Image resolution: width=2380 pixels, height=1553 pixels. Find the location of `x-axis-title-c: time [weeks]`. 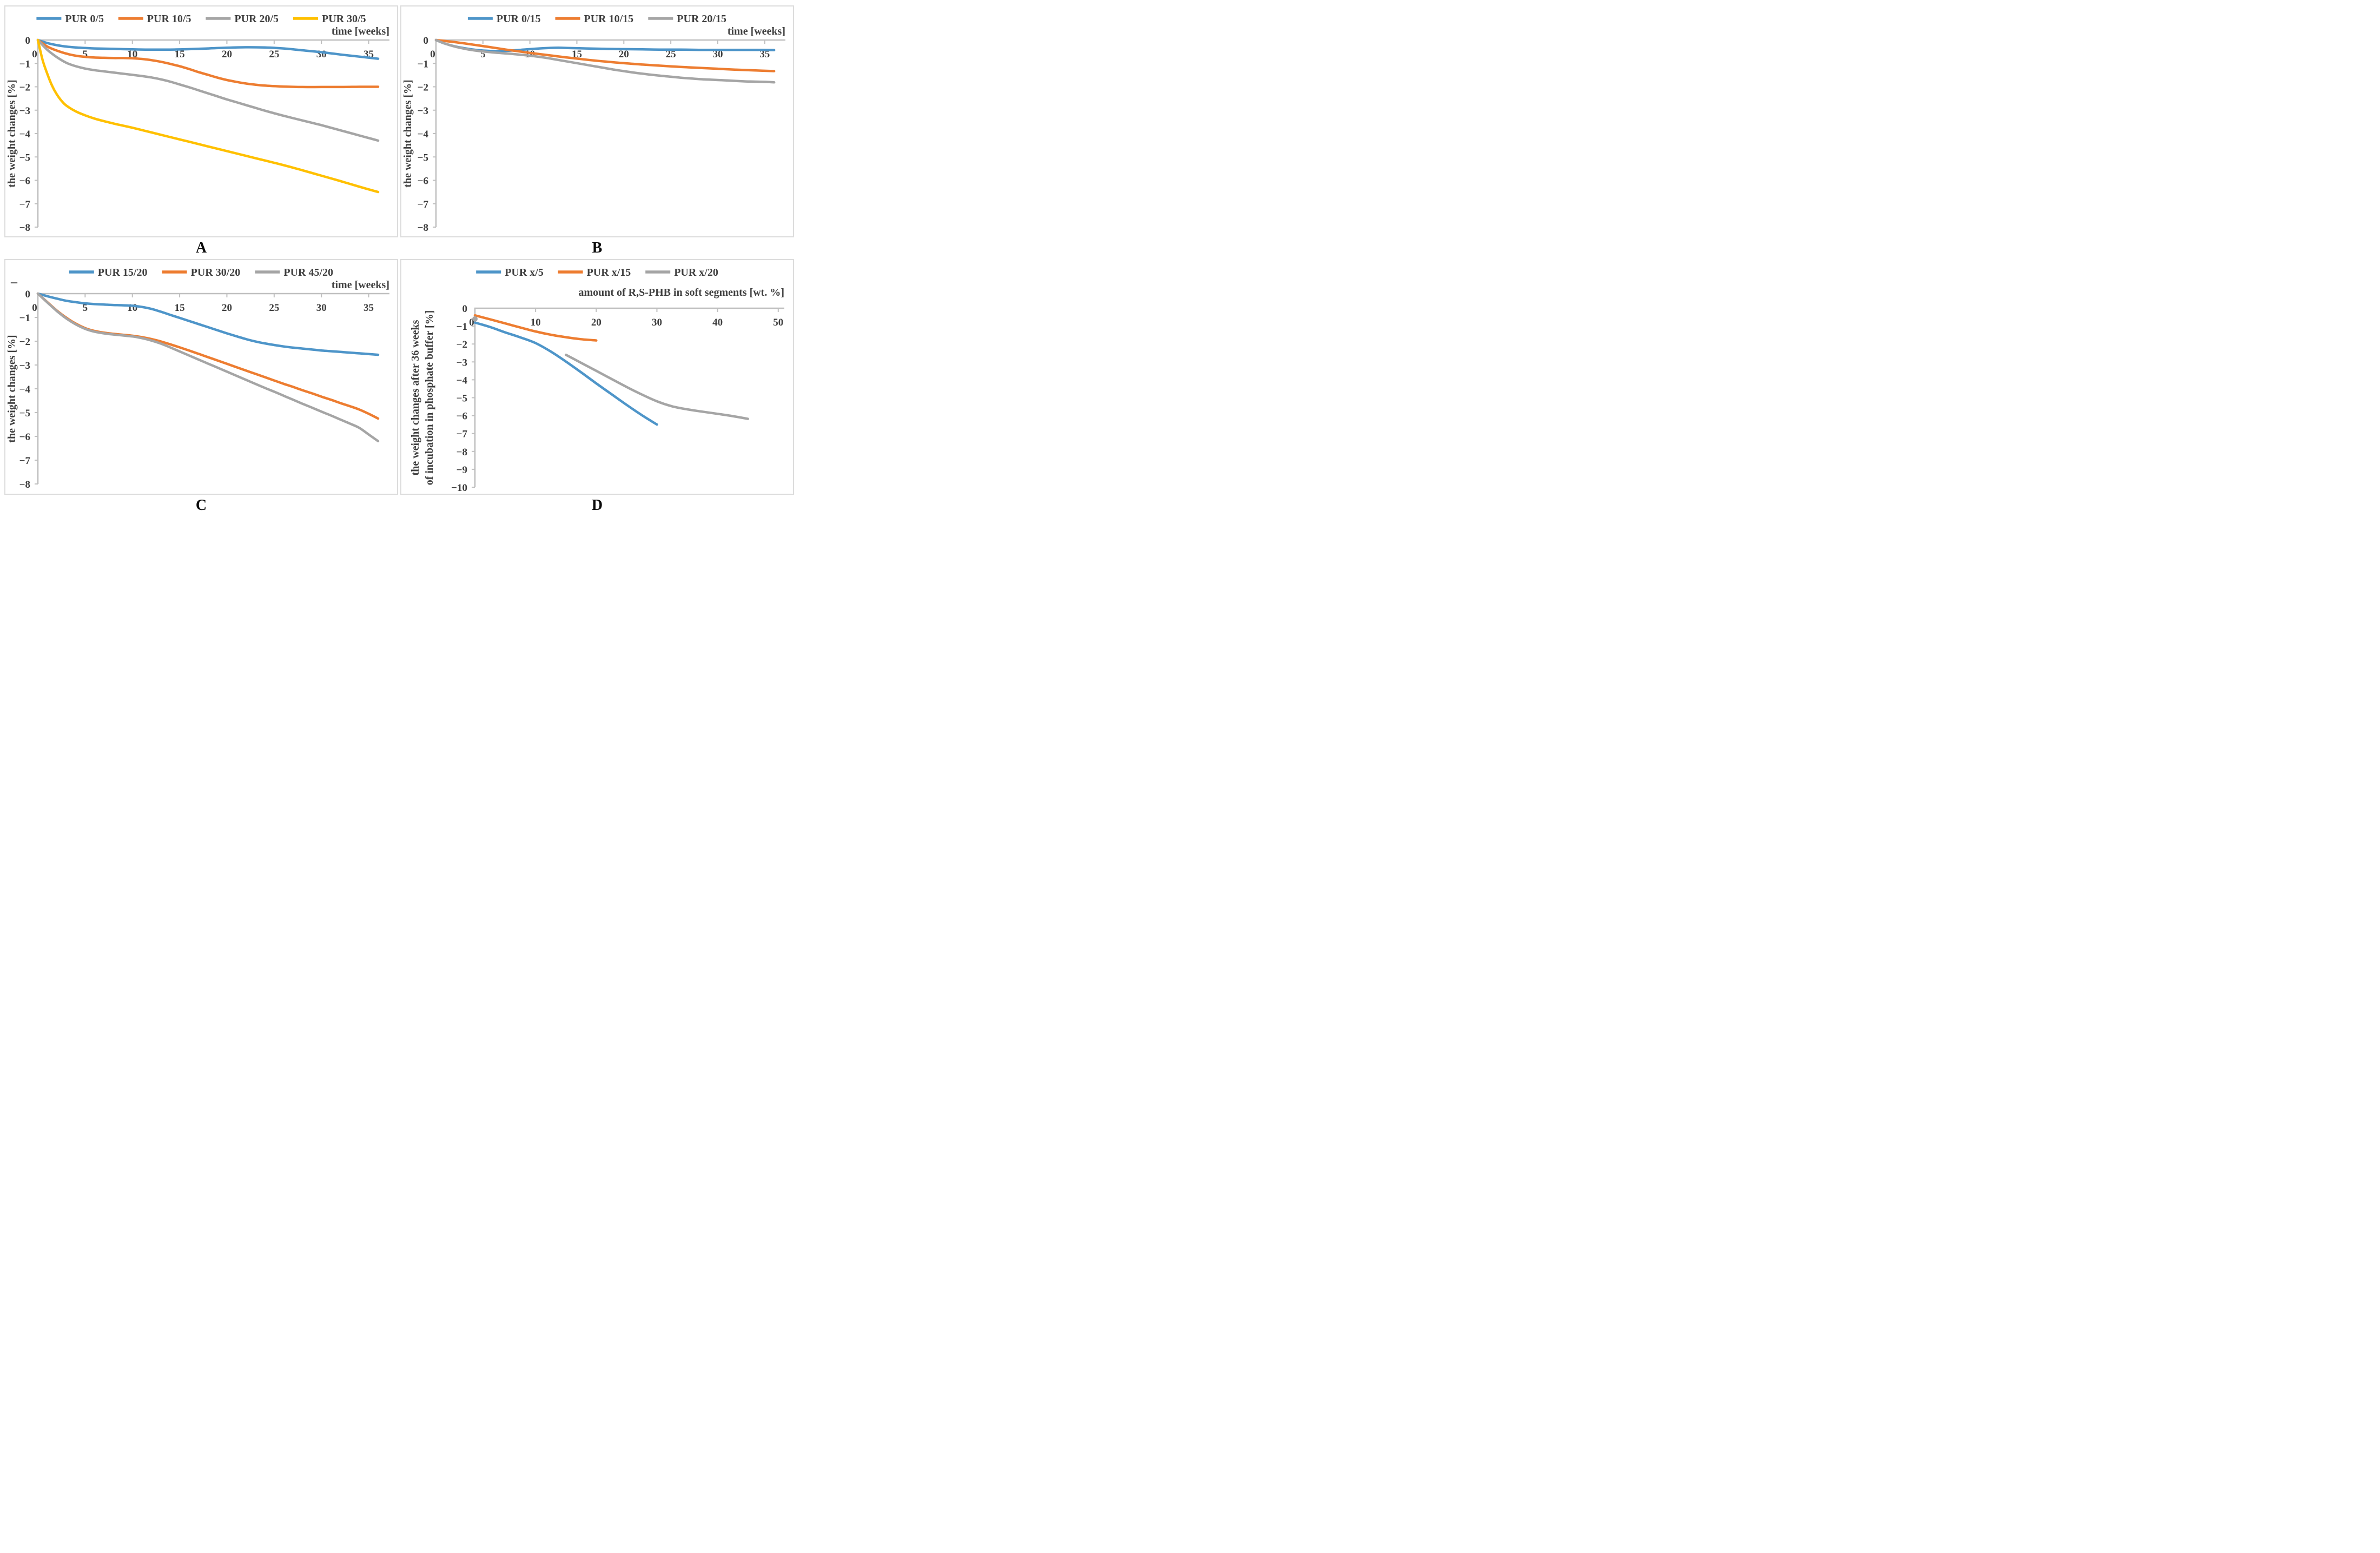

x-axis-title-c: time [weeks] is located at coordinates (360, 285).